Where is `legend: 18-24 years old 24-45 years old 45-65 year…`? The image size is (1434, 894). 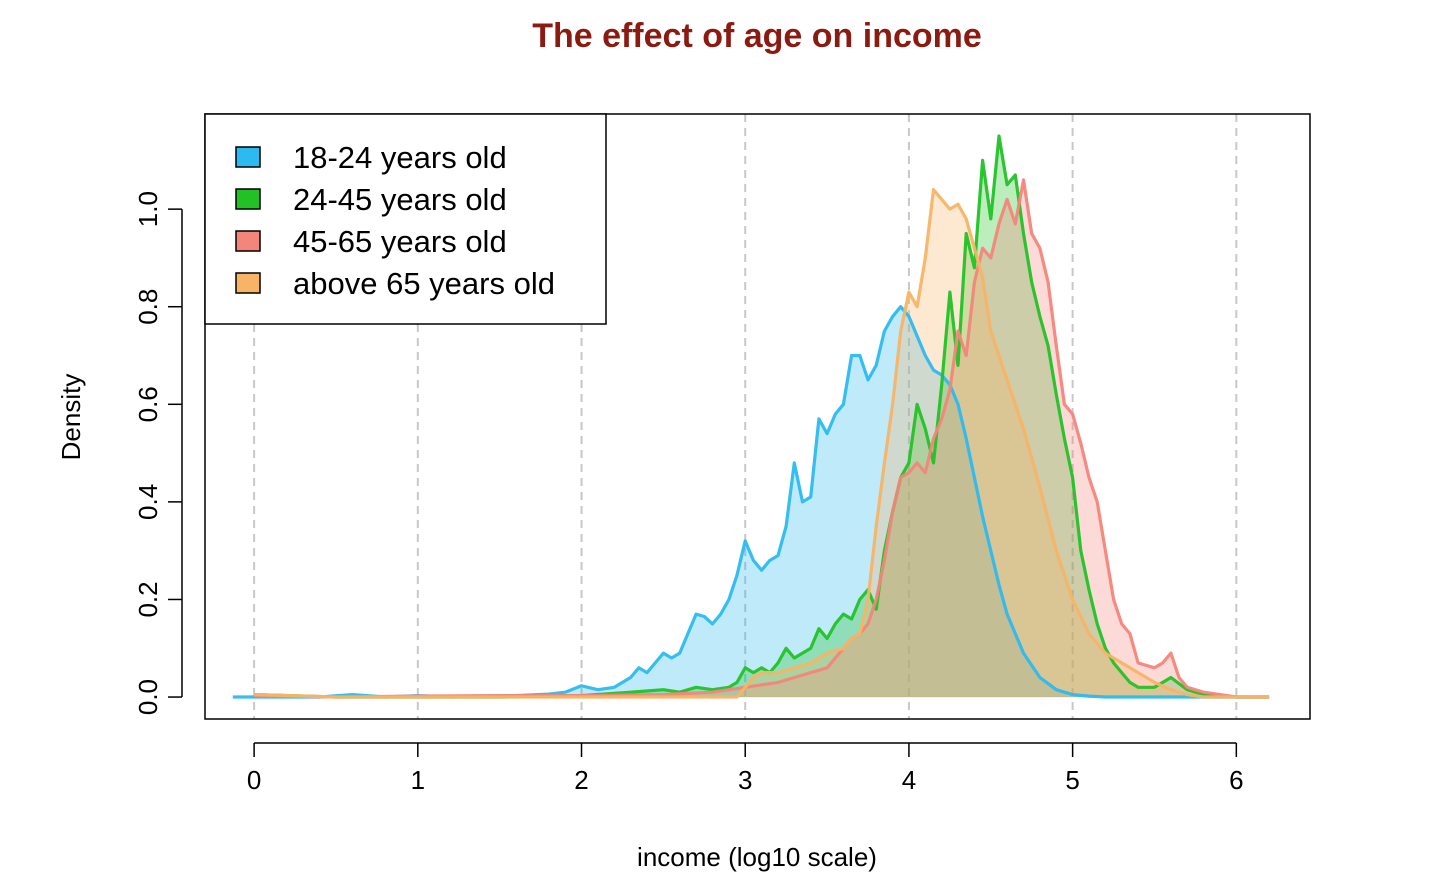
legend: 18-24 years old 24-45 years old 45-65 year… is located at coordinates (405, 219).